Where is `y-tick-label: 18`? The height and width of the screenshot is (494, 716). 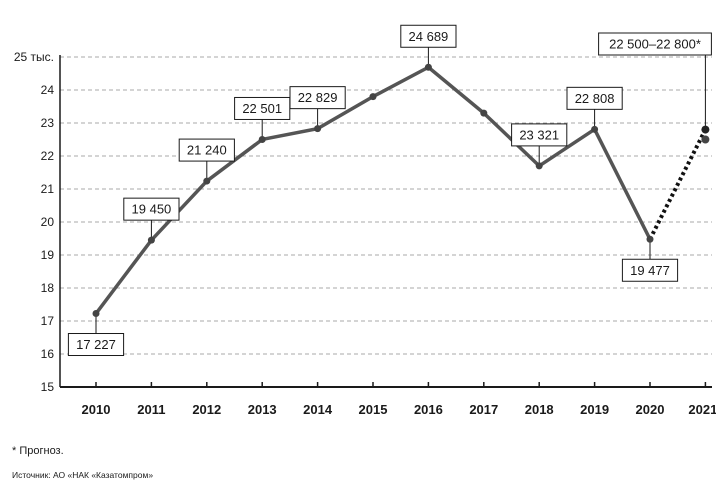 y-tick-label: 18 is located at coordinates (48, 288).